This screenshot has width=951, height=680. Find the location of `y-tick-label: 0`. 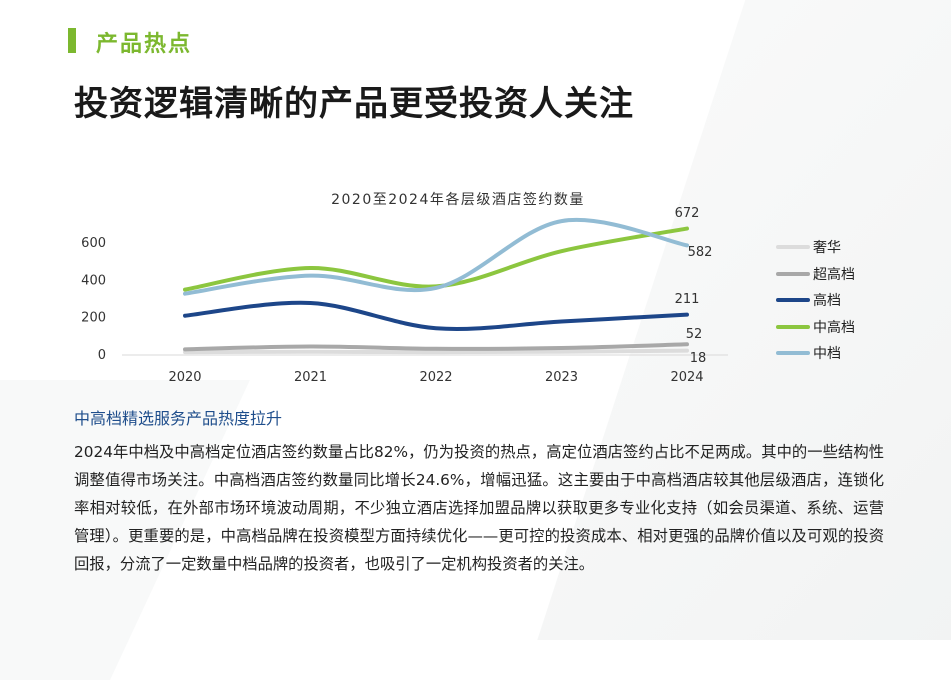

y-tick-label: 0 is located at coordinates (102, 355).